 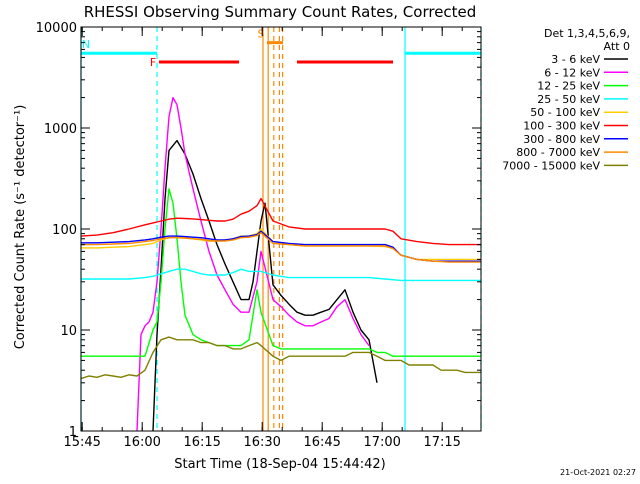 What do you see at coordinates (56, 28) in the screenshot?
I see `y-tick-label-4: 10000` at bounding box center [56, 28].